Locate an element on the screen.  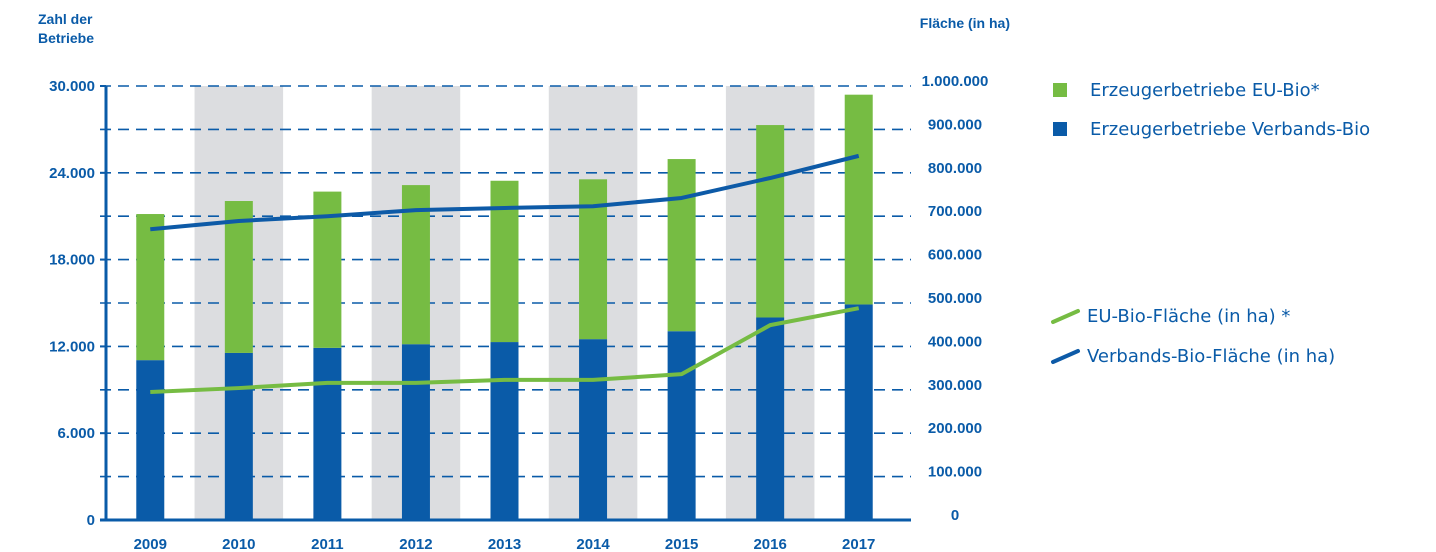
y2-tick-label: 1.000.000 is located at coordinates (955, 81).